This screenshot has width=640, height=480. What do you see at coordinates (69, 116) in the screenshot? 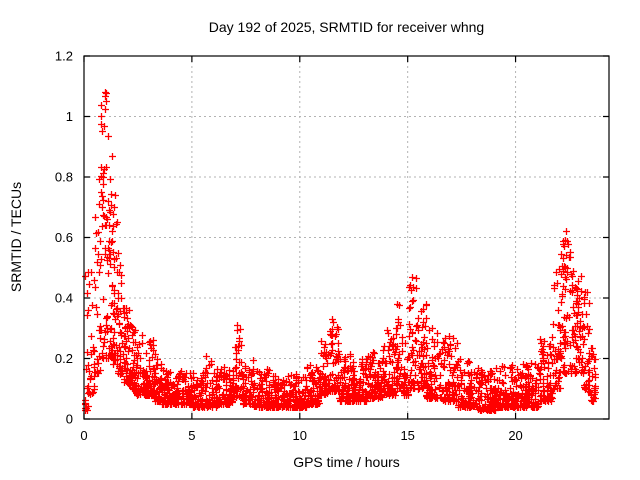
I see `y-tick-label: 1` at bounding box center [69, 116].